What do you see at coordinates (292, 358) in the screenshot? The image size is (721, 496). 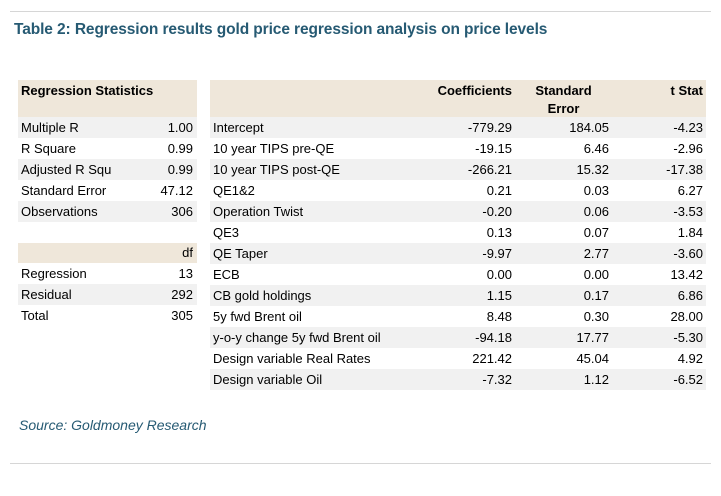 I see `row-label: Design variable Real Rates` at bounding box center [292, 358].